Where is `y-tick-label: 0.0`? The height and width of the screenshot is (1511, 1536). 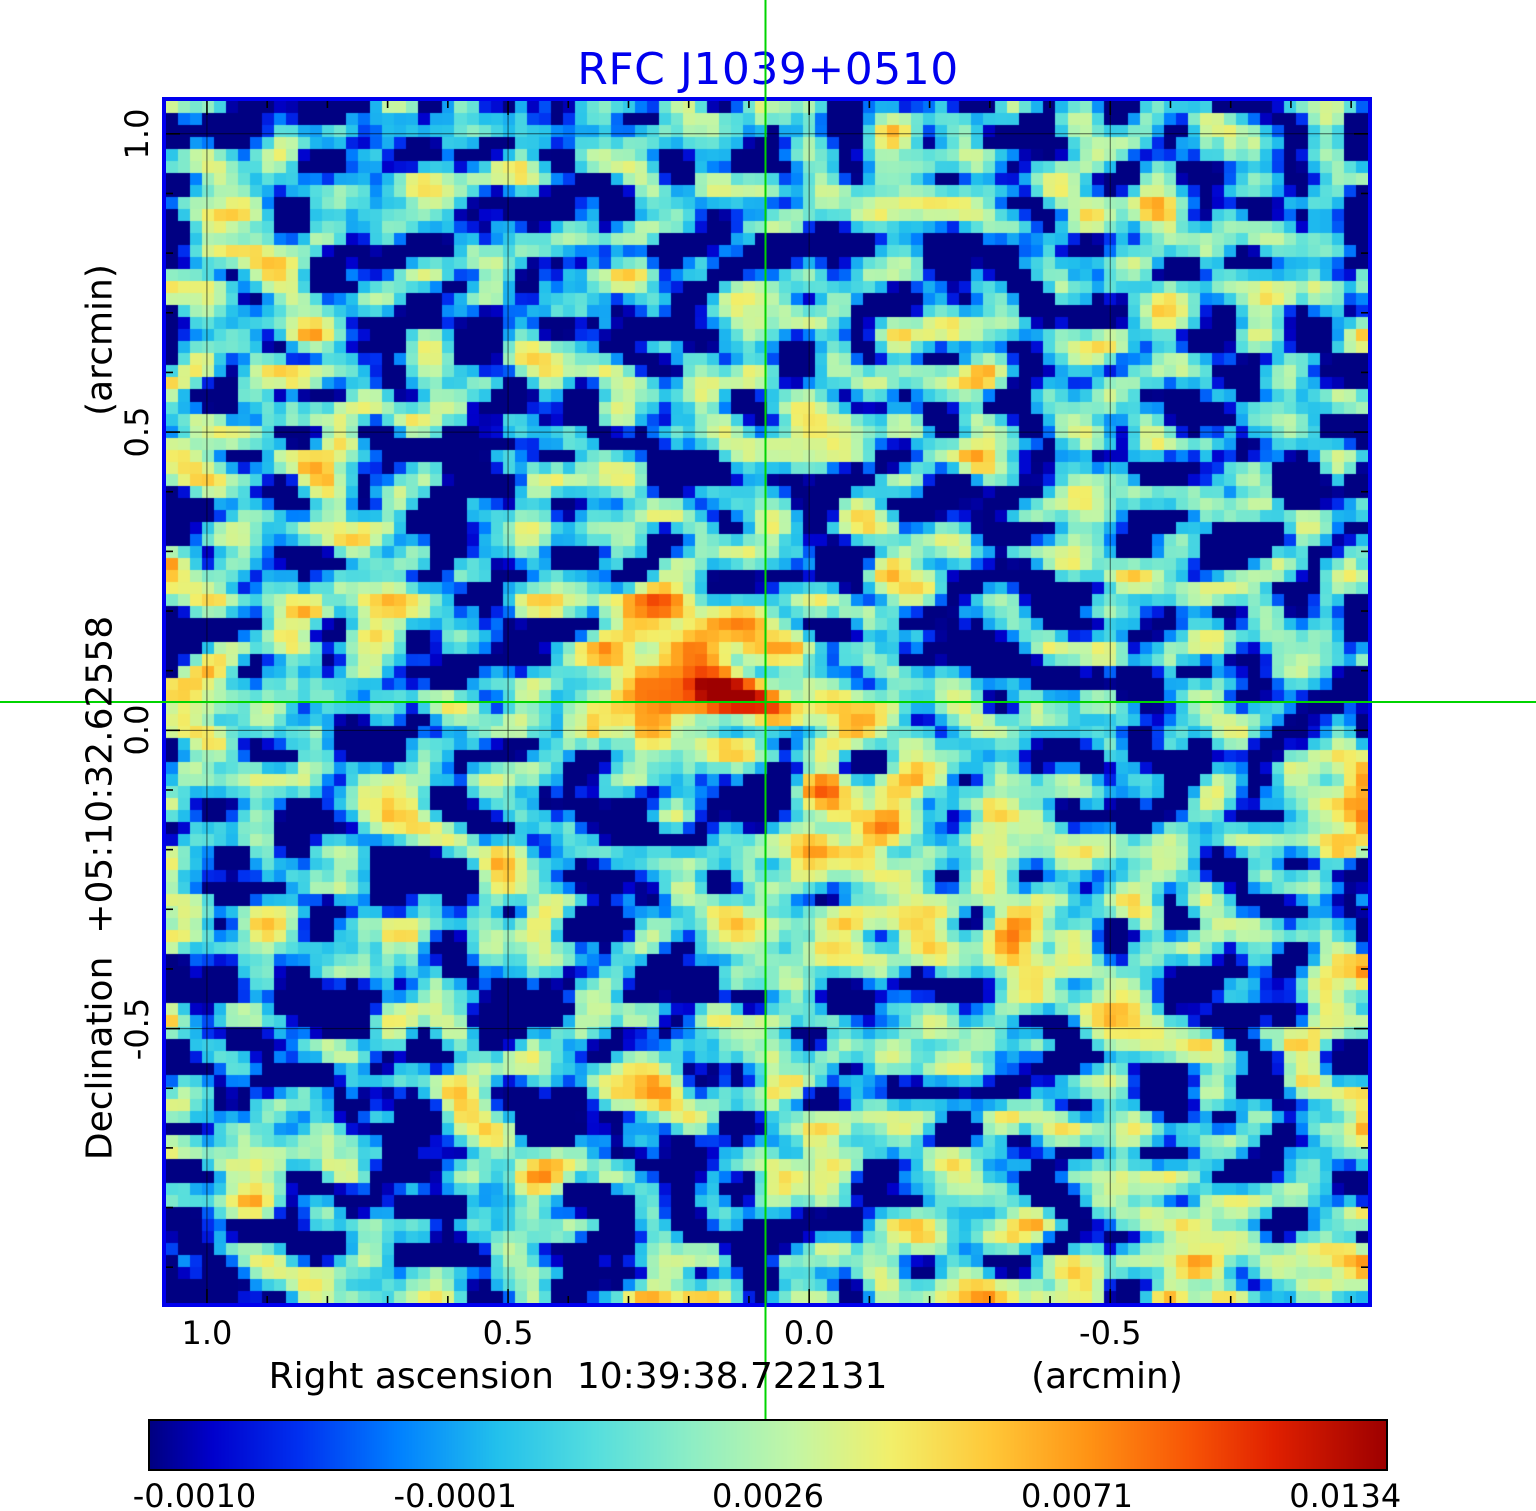
y-tick-label: 0.0 is located at coordinates (137, 730).